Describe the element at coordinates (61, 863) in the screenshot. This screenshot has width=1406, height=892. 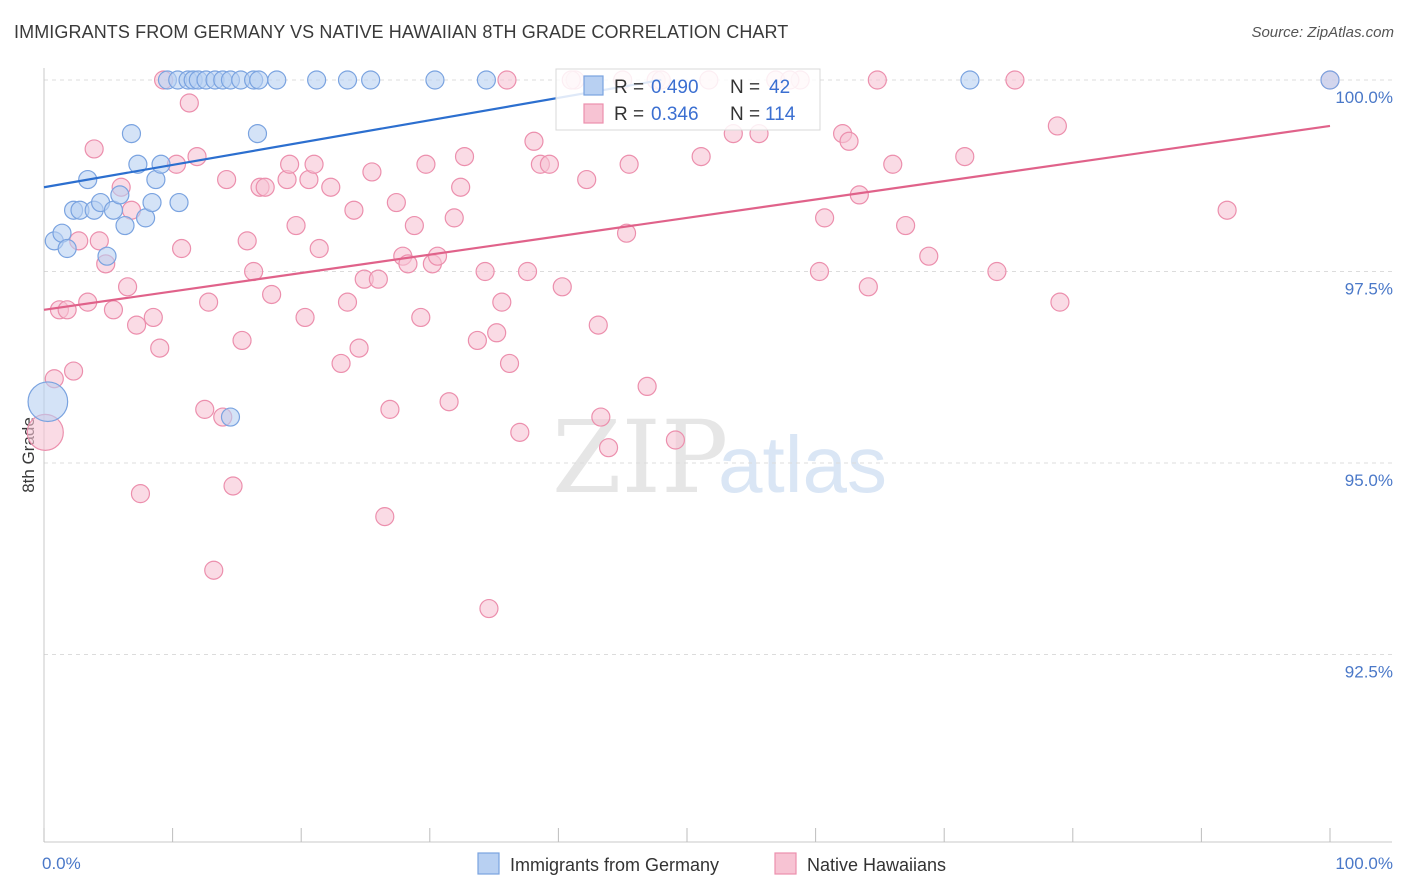
I see `x-tick-label-min: 0.0%` at that location.